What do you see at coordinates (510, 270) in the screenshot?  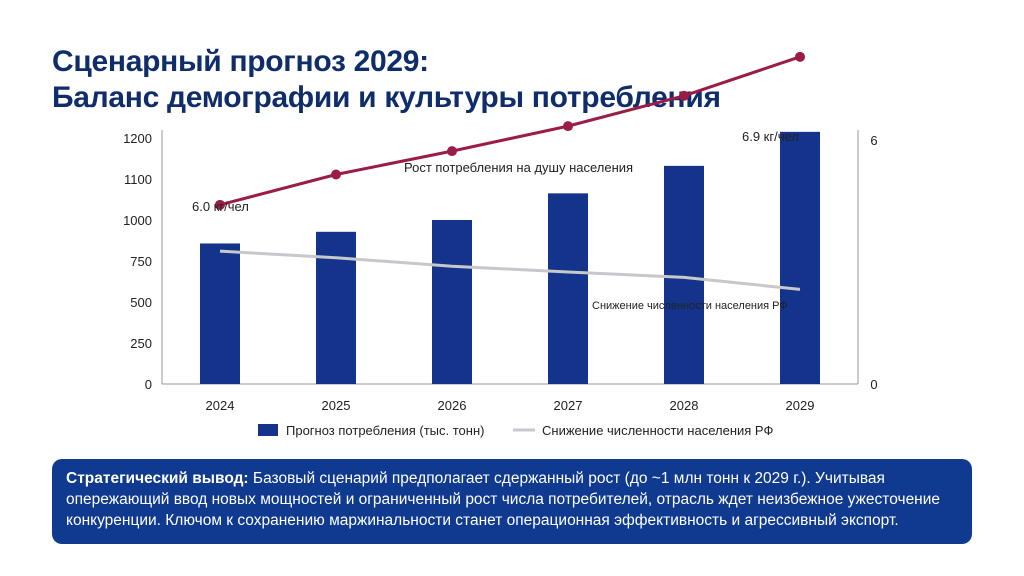 I see `population-line` at bounding box center [510, 270].